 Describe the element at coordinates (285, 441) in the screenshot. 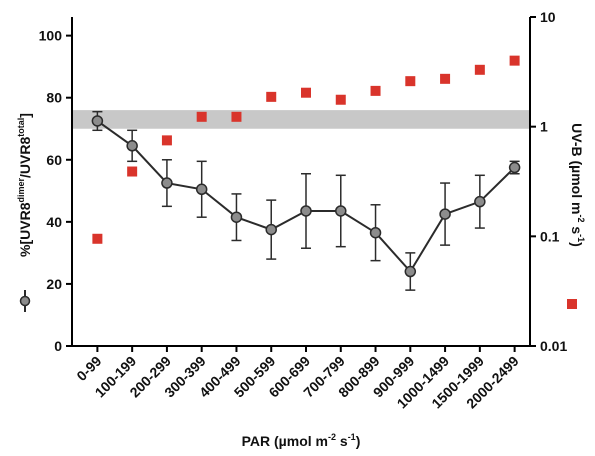

I see `label-part: PAR (µmol m` at that location.